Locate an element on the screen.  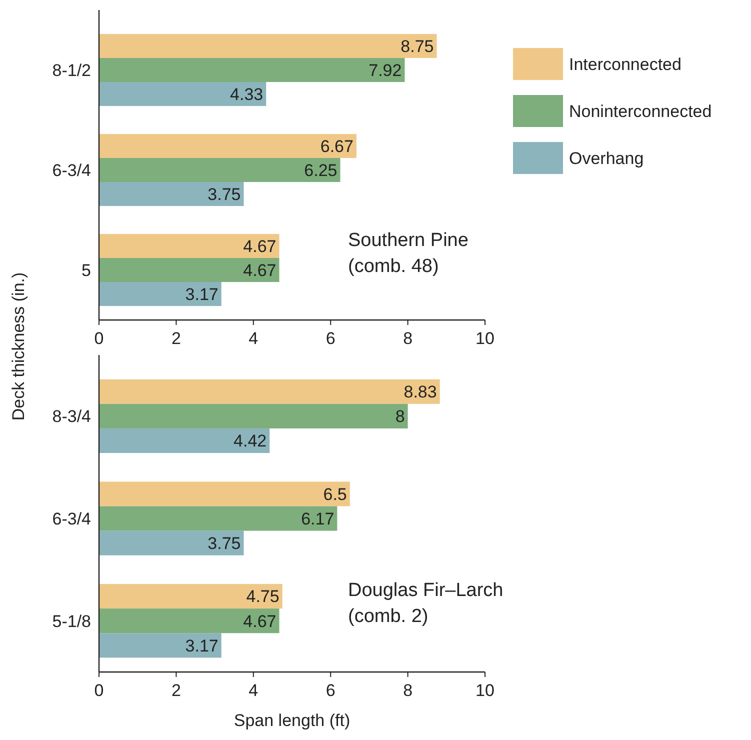
data-label: 4.75 is located at coordinates (263, 596).